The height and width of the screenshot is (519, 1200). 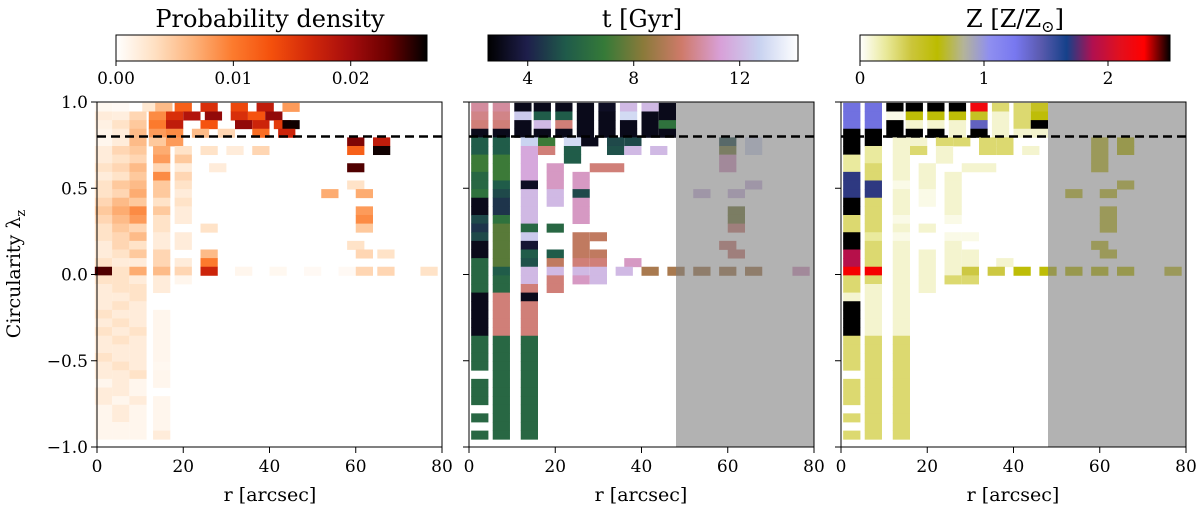 What do you see at coordinates (927, 467) in the screenshot?
I see `x-tick-label: 20` at bounding box center [927, 467].